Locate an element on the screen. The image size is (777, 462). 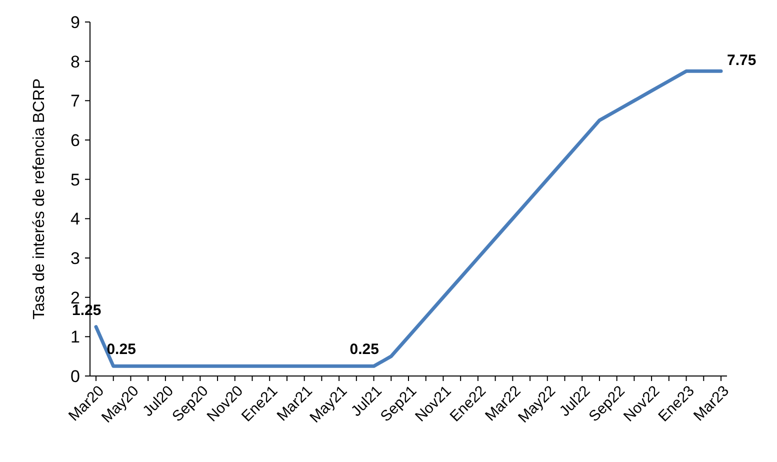
y-tick-label: 6 is located at coordinates (75, 140).